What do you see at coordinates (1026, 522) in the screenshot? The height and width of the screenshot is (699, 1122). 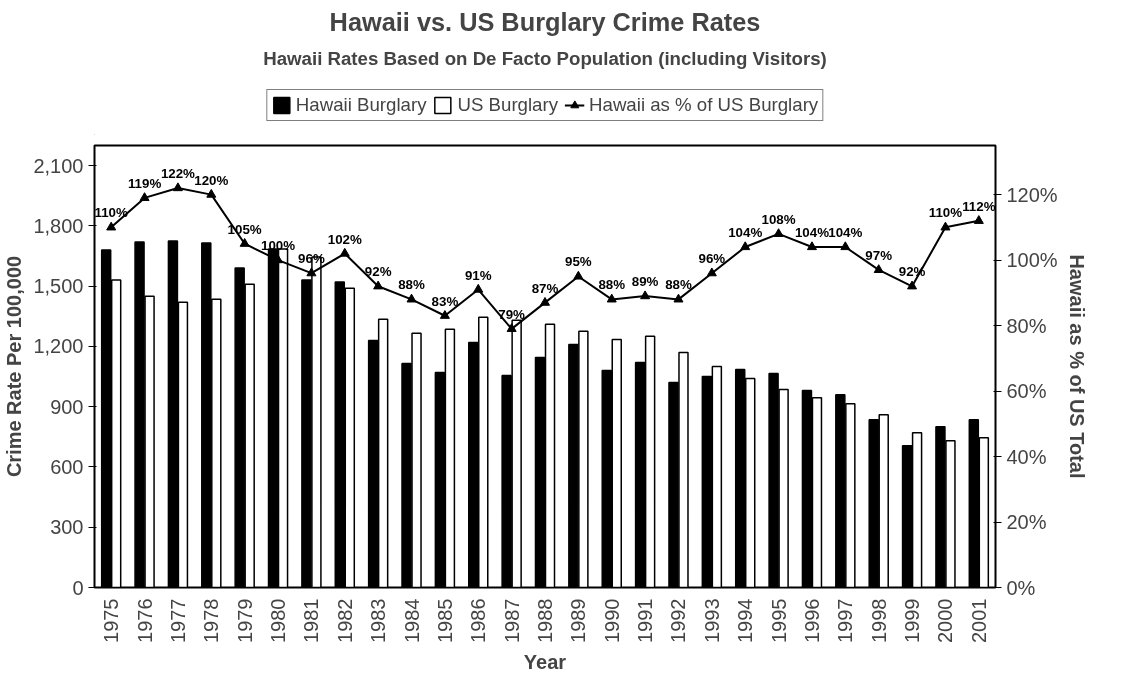 I see `y2-tick-label: 20%` at bounding box center [1026, 522].